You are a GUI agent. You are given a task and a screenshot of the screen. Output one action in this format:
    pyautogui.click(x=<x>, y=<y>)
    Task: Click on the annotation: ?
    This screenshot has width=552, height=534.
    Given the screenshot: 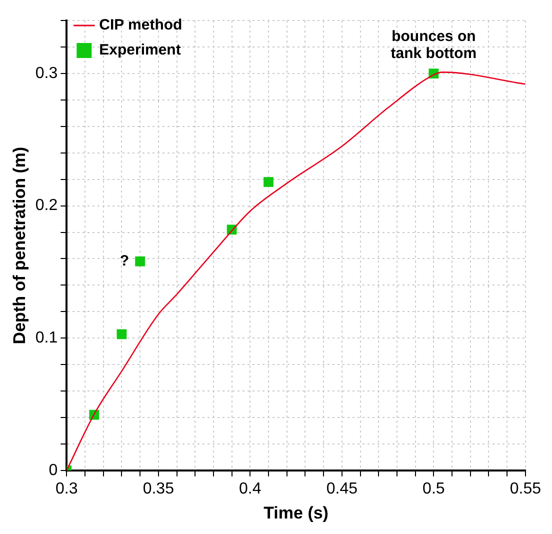 What is the action you would take?
    pyautogui.click(x=125, y=261)
    